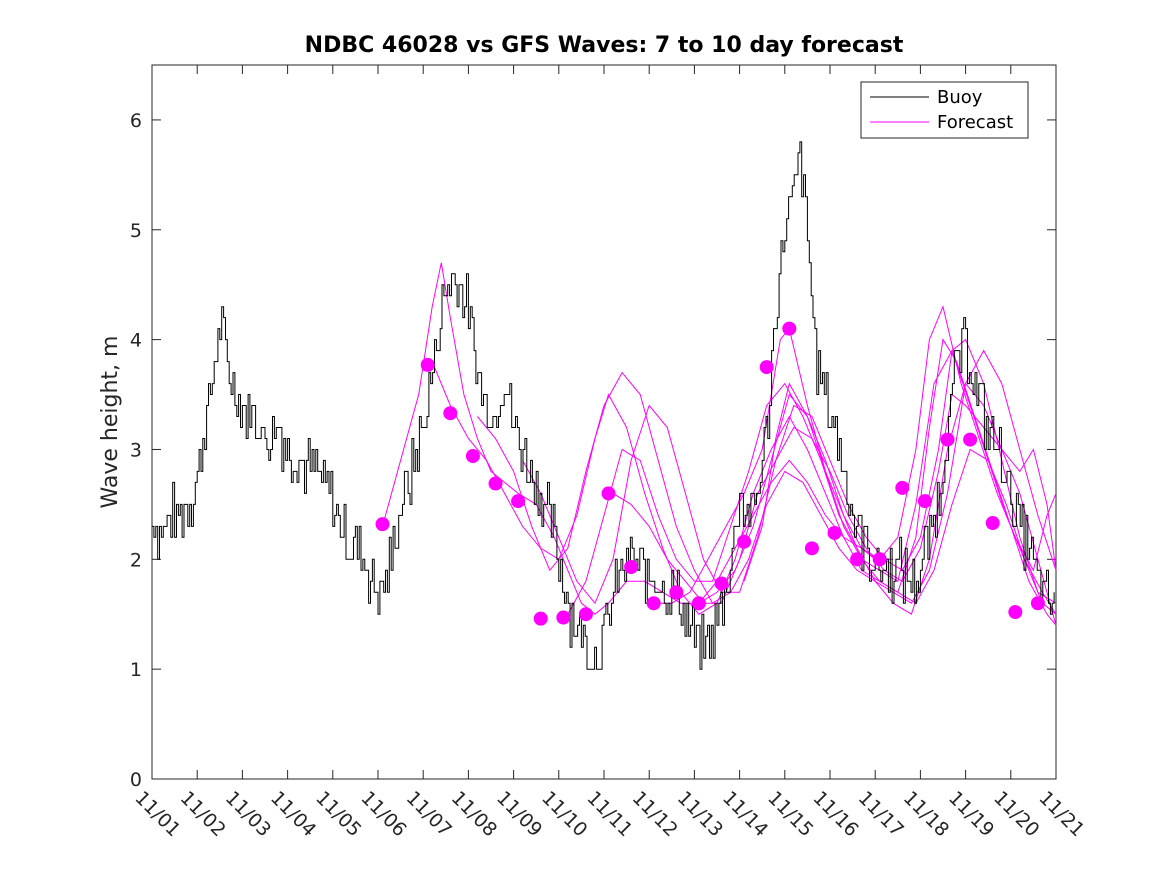 The height and width of the screenshot is (875, 1167). Describe the element at coordinates (835, 814) in the screenshot. I see `x-tick-label: 11/16` at that location.